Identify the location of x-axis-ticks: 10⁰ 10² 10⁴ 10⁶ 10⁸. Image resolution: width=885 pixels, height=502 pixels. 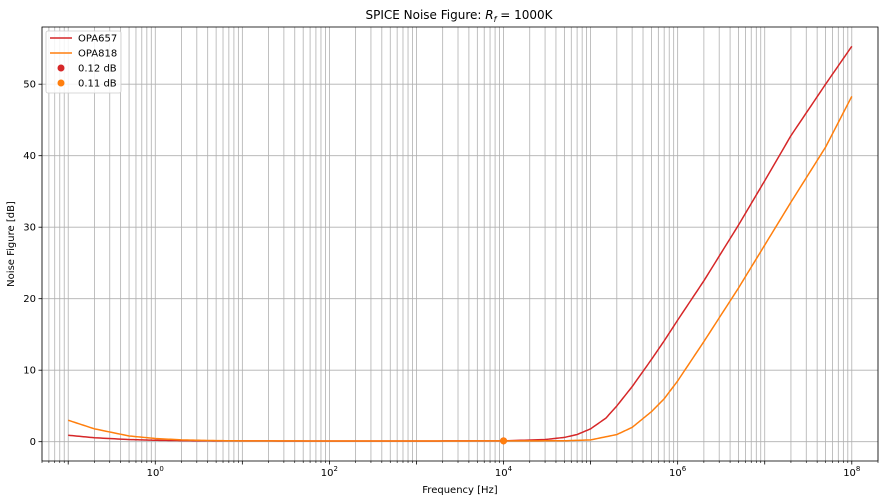
(460, 470).